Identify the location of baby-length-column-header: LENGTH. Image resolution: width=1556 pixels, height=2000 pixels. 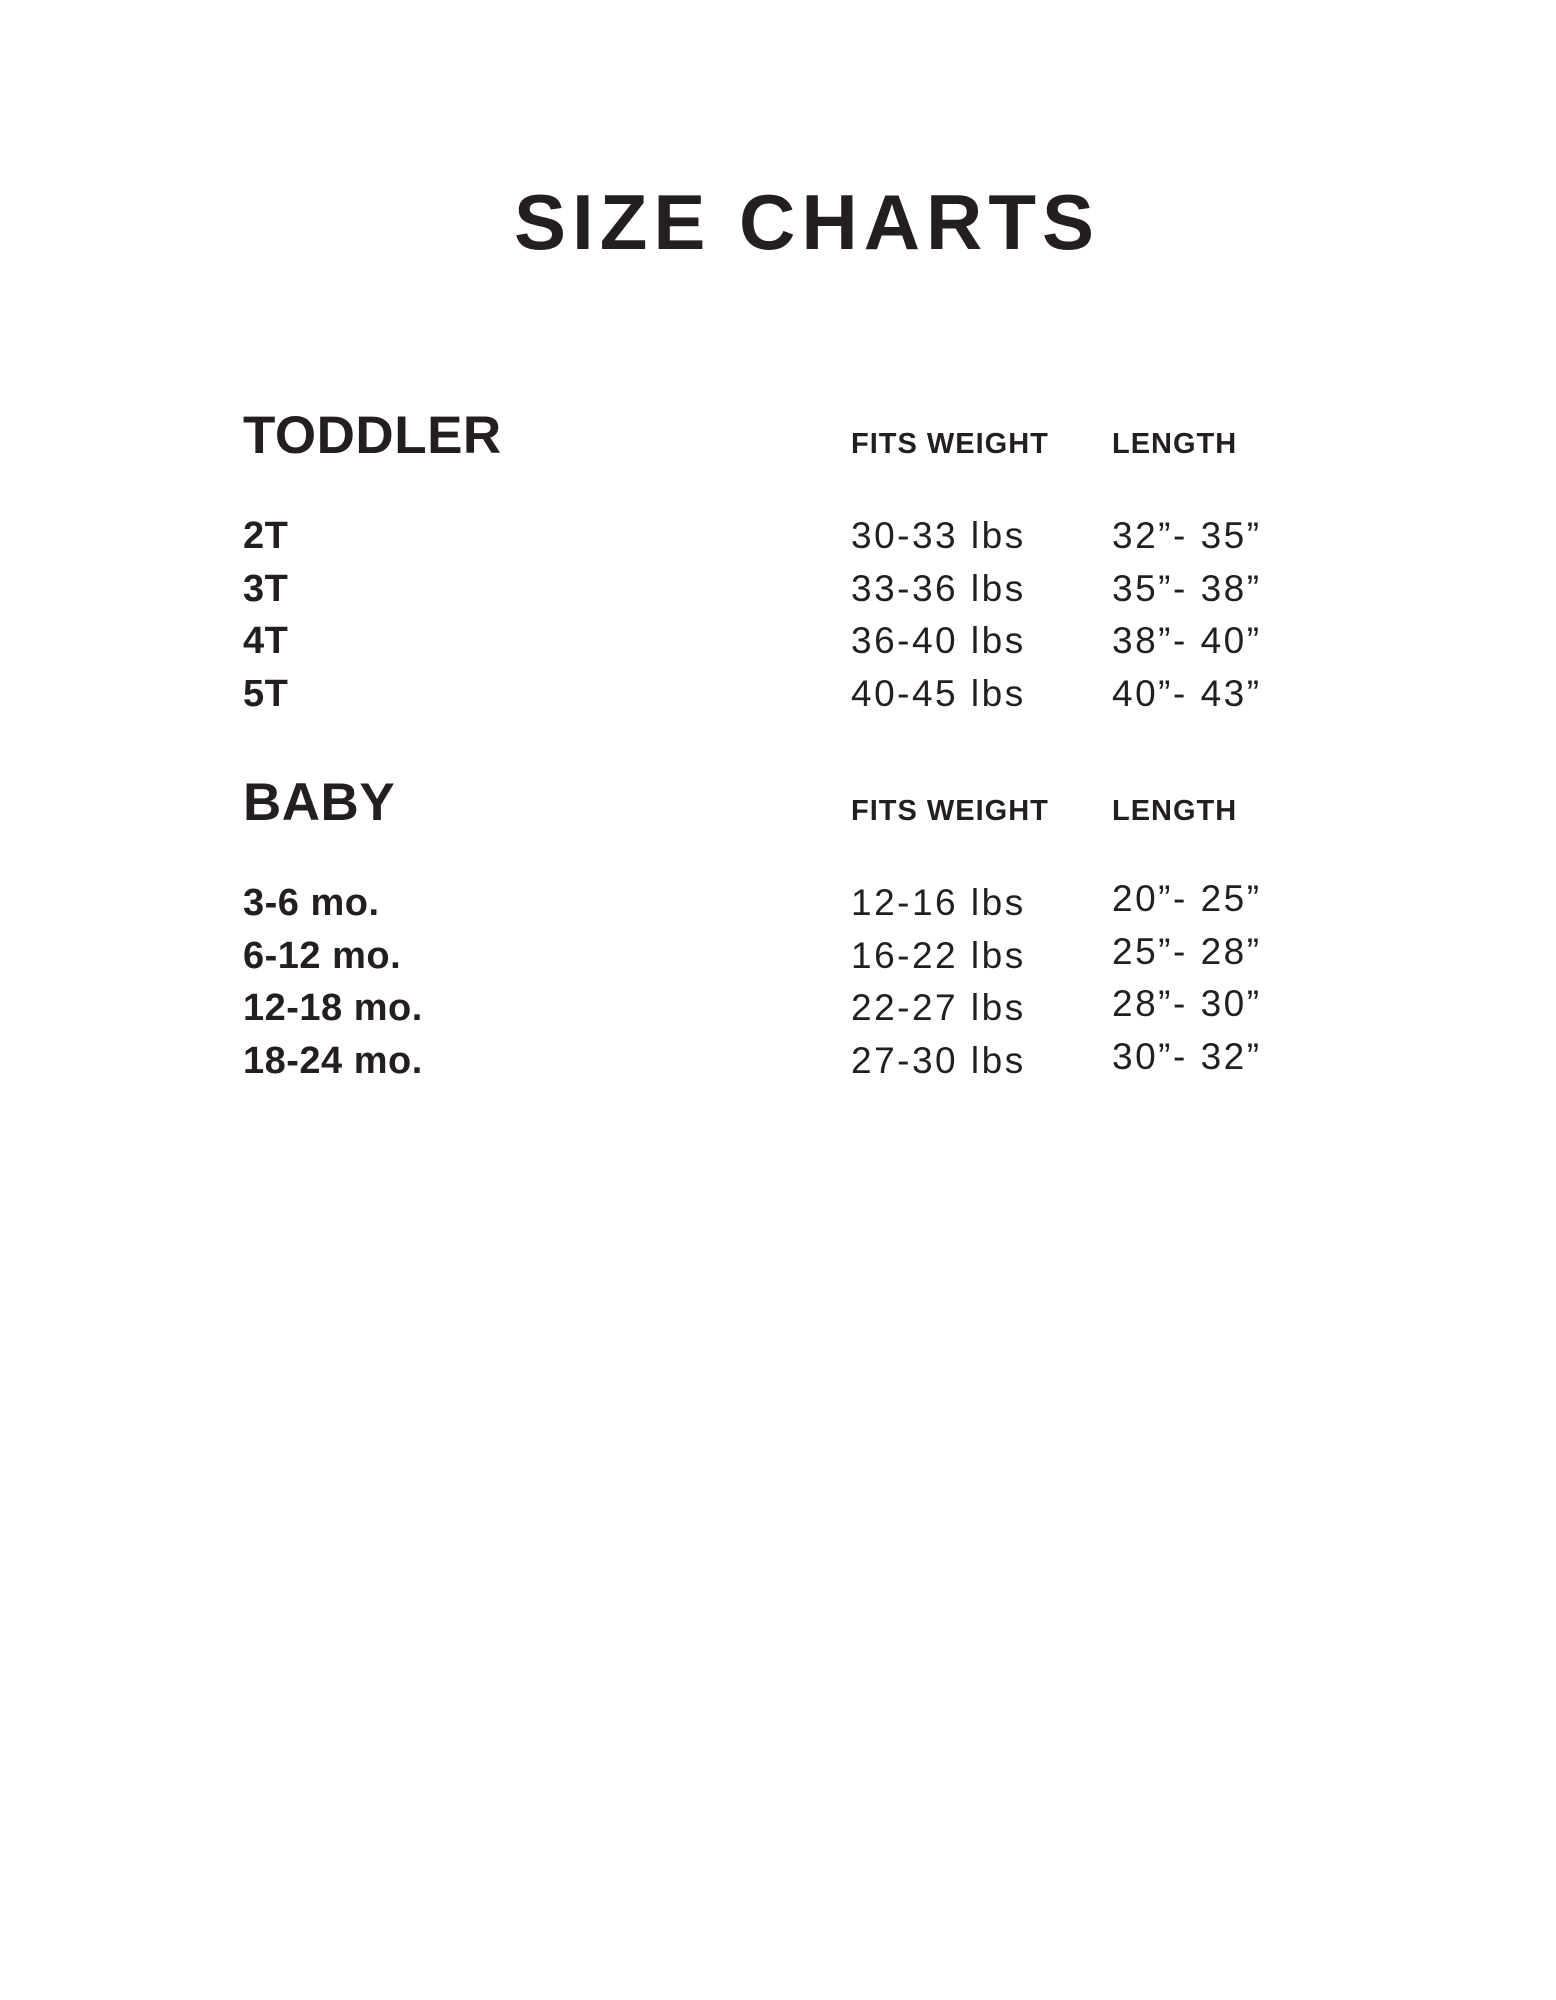
(1175, 811).